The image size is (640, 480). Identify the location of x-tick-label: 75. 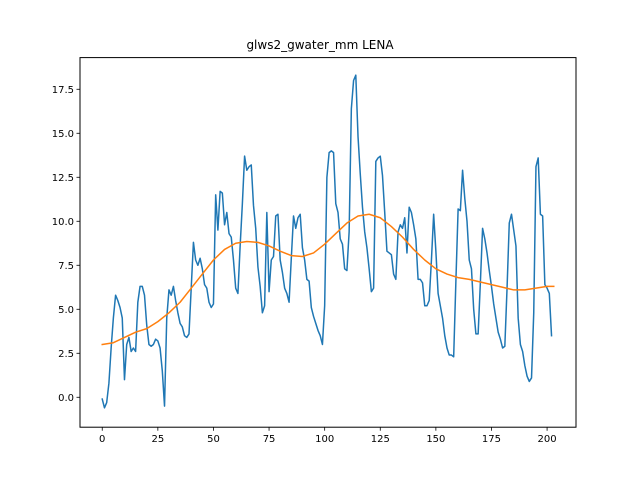
(269, 439).